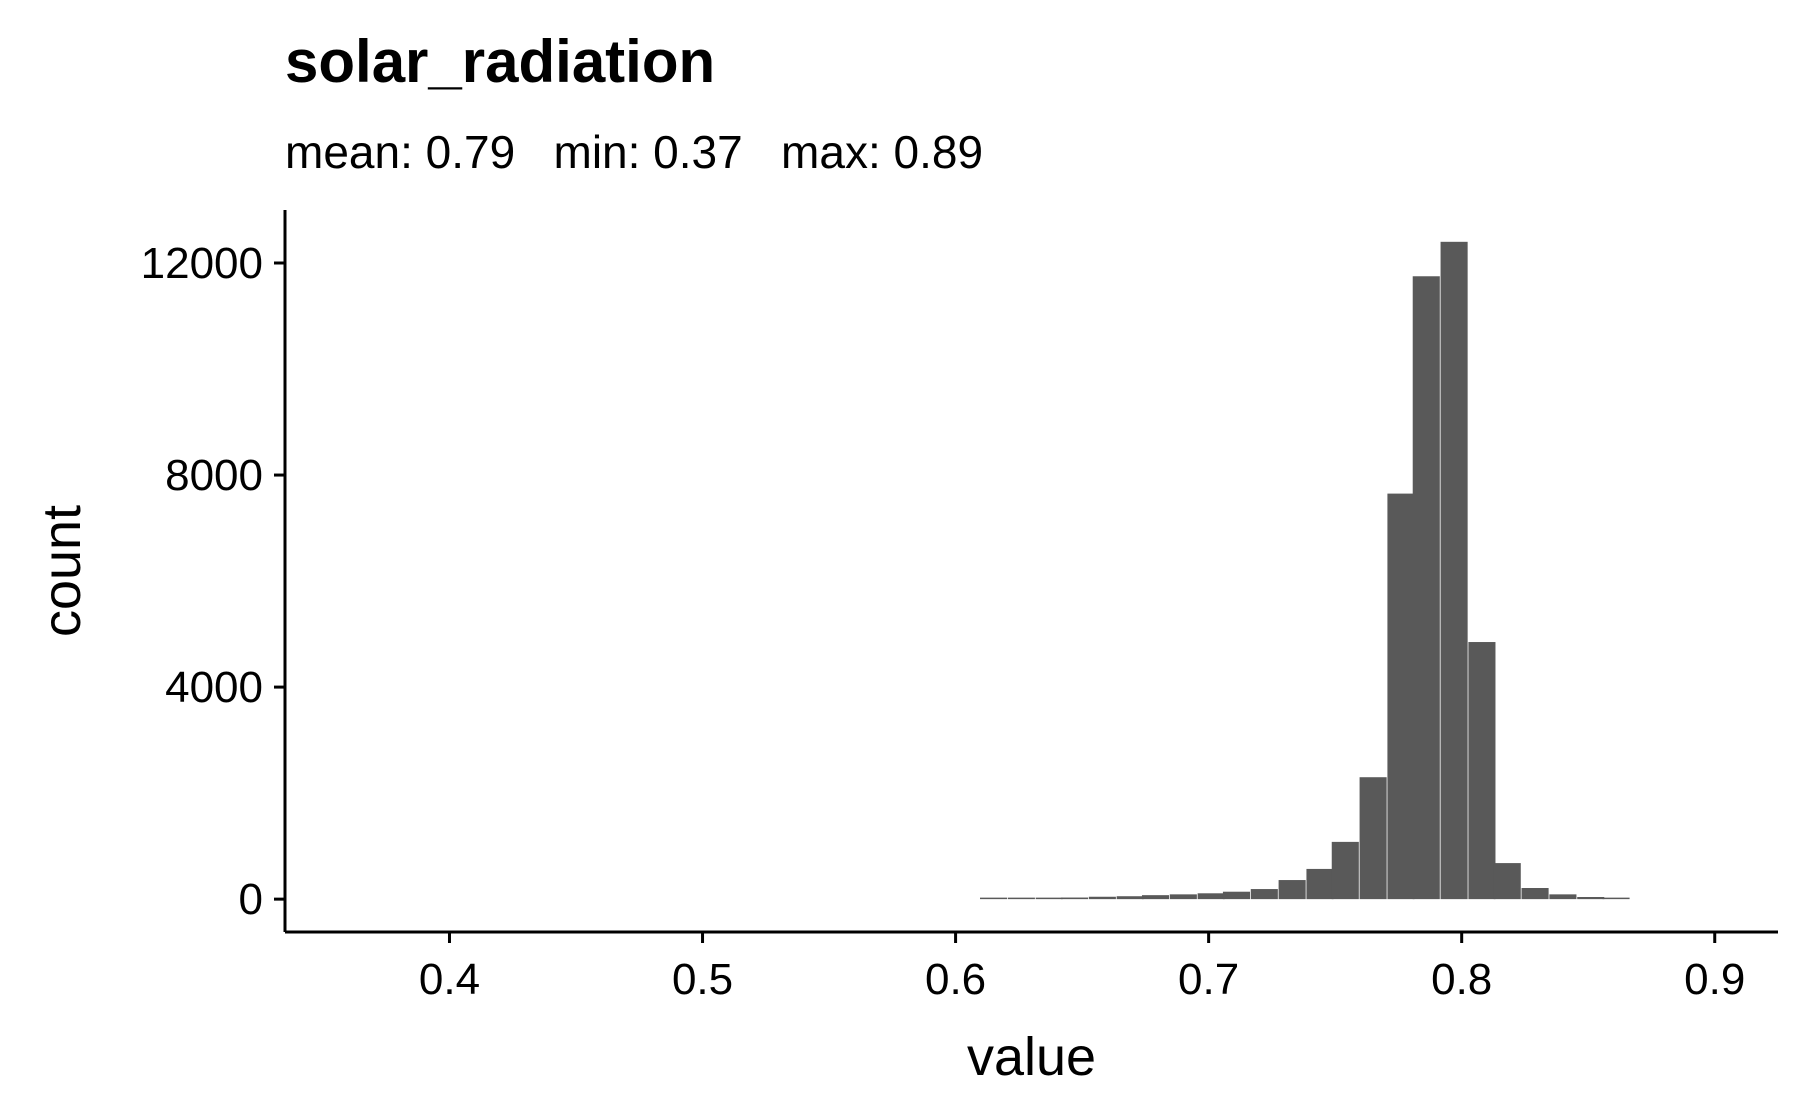 The image size is (1800, 1113). Describe the element at coordinates (702, 979) in the screenshot. I see `x-tick-label: 0.5` at that location.